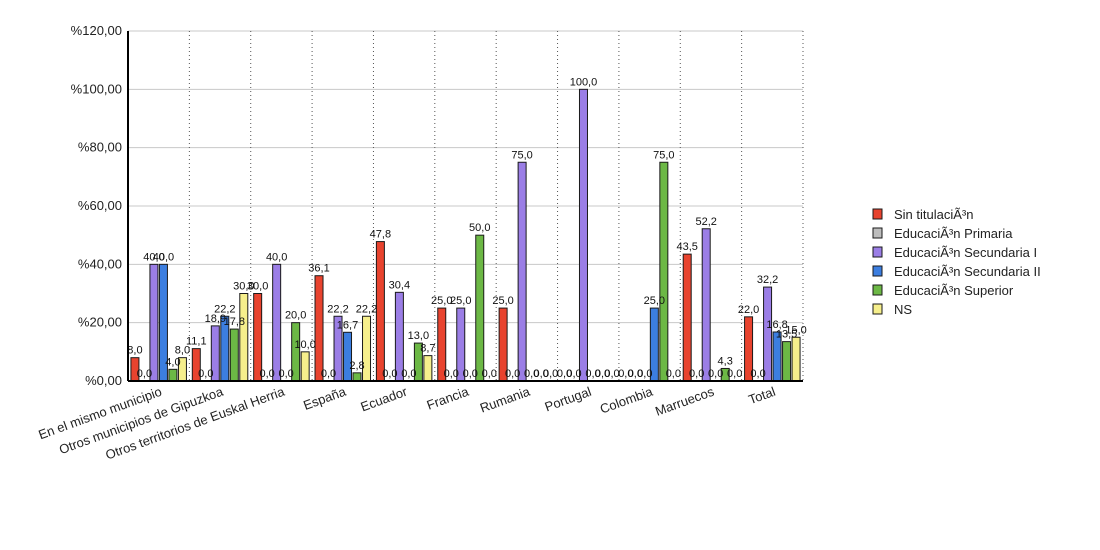 The image size is (1100, 550). Describe the element at coordinates (215, 319) in the screenshot. I see `data-label: 18,9` at that location.